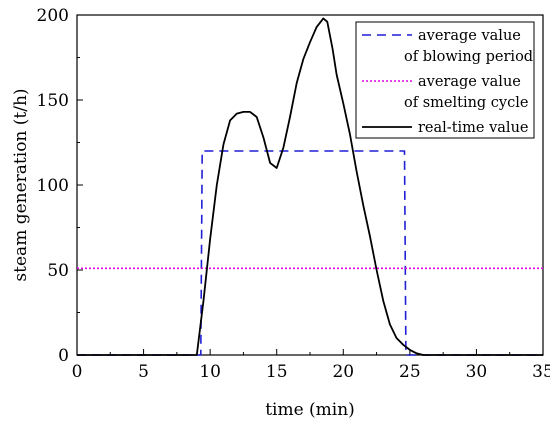 Image resolution: width=550 pixels, height=425 pixels. What do you see at coordinates (541, 372) in the screenshot?
I see `x-tick-label: 35` at bounding box center [541, 372].